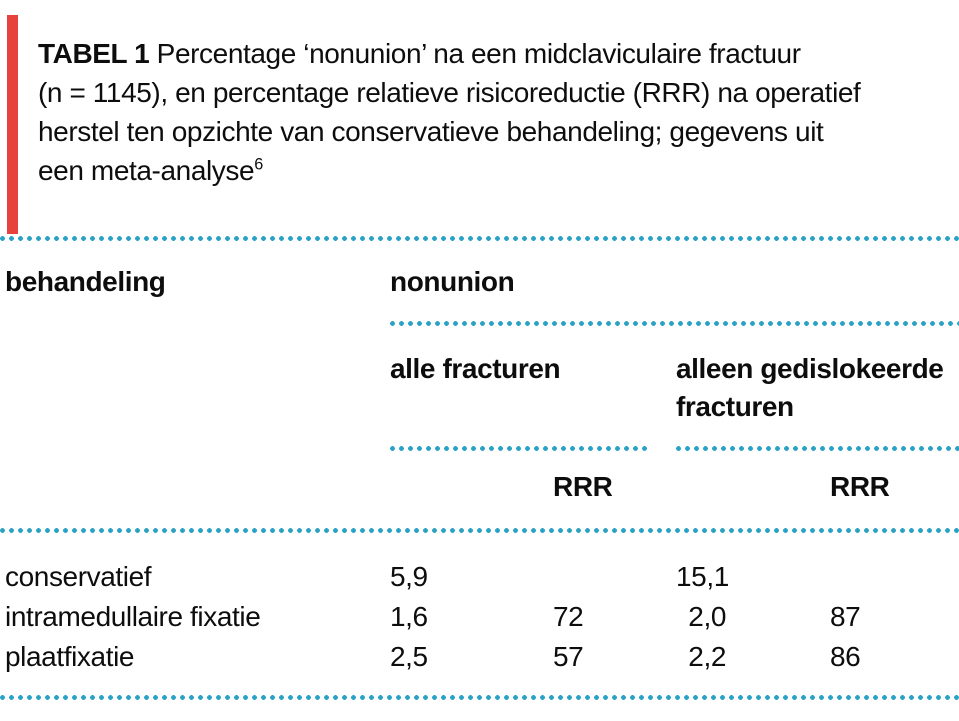  Describe the element at coordinates (452, 281) in the screenshot. I see `column-header-nonunion: nonunion` at that location.